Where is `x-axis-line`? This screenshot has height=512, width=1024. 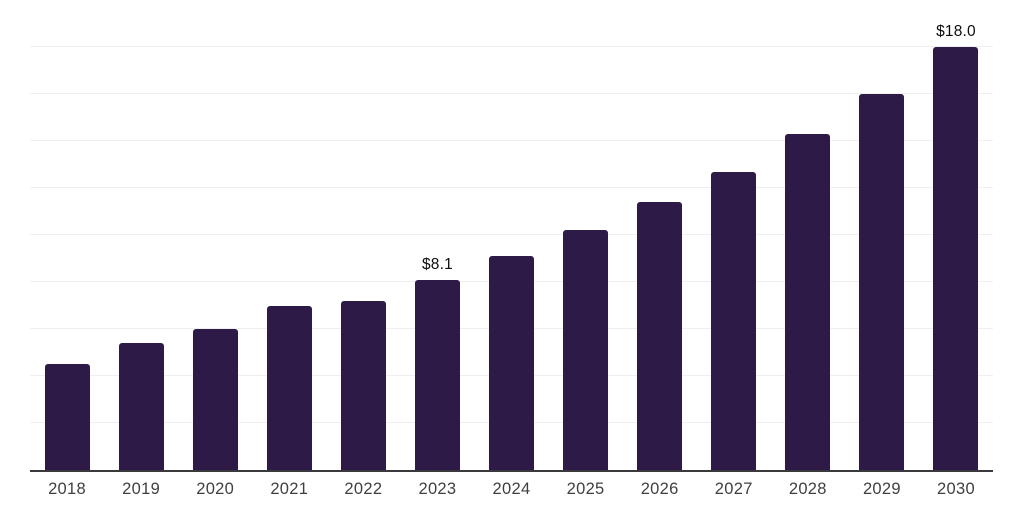
x-axis-line is located at coordinates (511, 471).